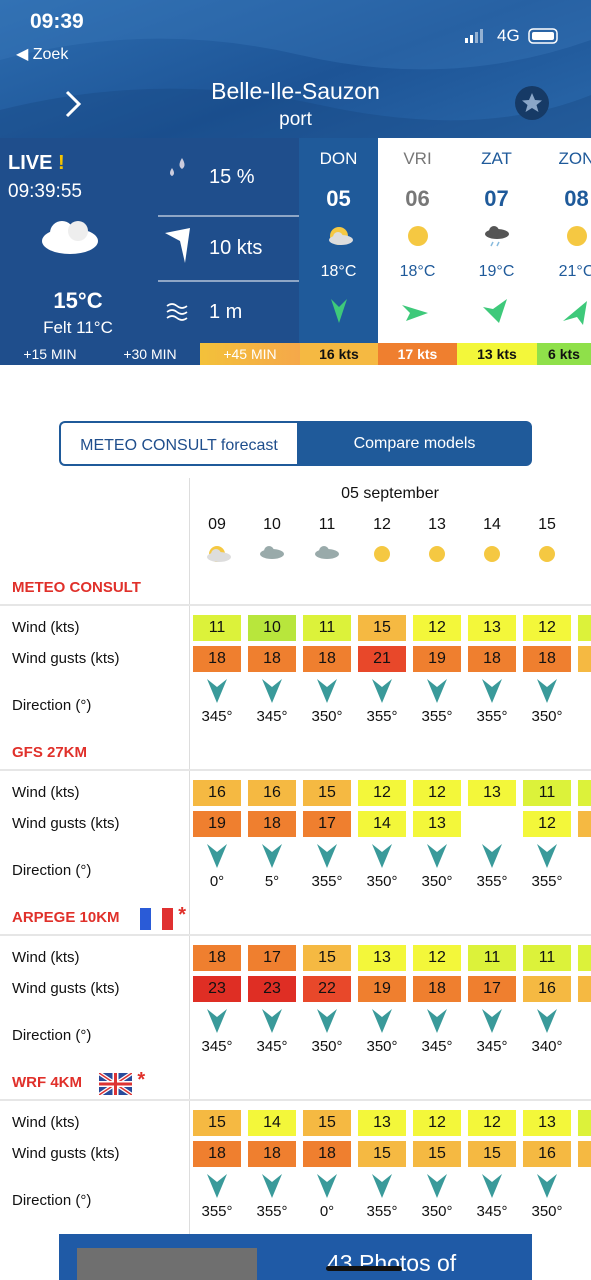 The width and height of the screenshot is (591, 1280). I want to click on hour-label: 13, so click(437, 524).